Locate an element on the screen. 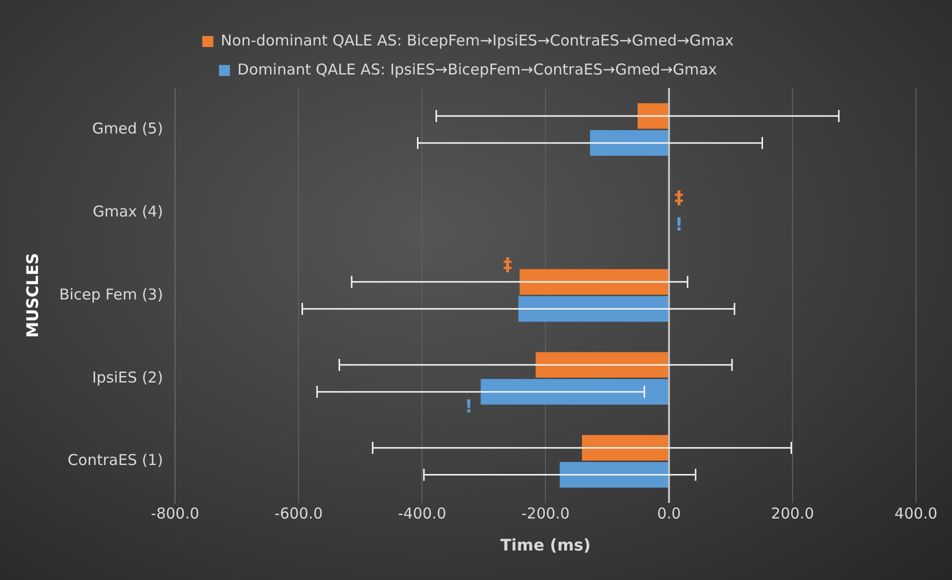 This screenshot has width=952, height=580. x-tick-label: -400.0 is located at coordinates (422, 513).